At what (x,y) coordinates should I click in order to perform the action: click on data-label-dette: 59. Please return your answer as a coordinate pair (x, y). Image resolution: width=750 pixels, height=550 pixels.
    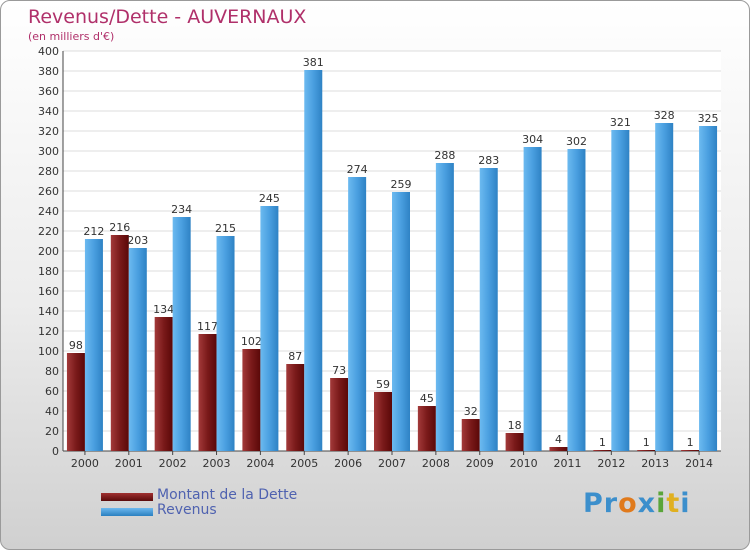
    Looking at the image, I should click on (383, 384).